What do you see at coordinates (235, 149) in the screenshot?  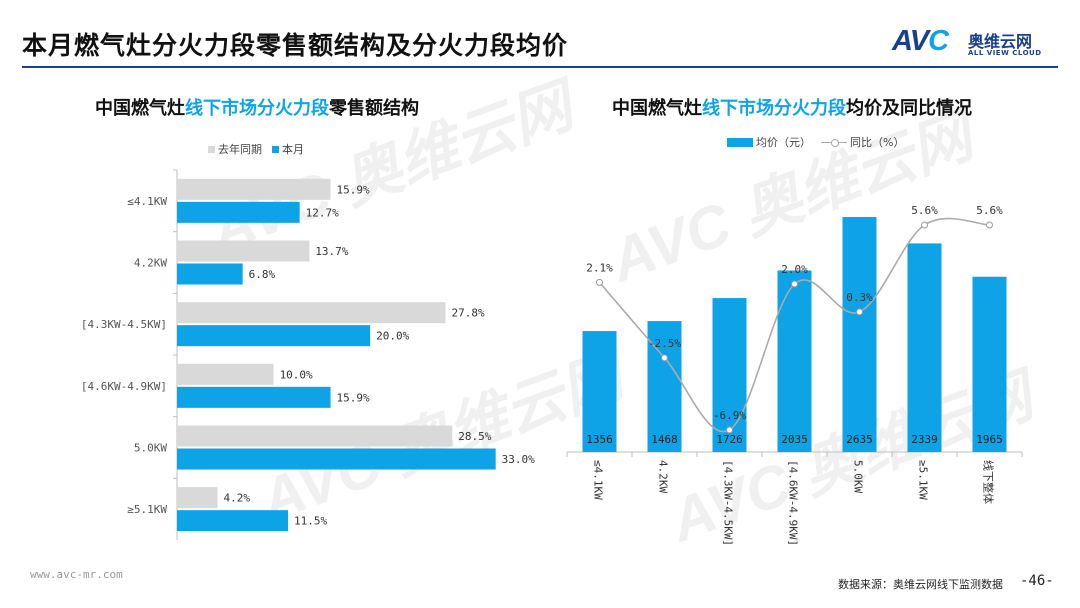 I see `legend-item-last-year: 去年同期` at bounding box center [235, 149].